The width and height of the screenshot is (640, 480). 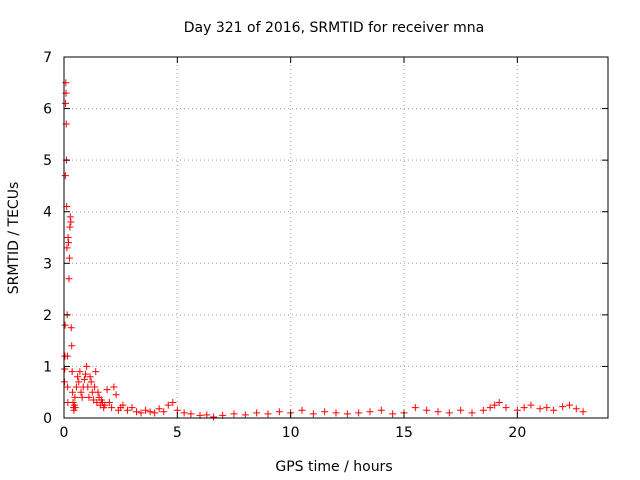 What do you see at coordinates (47, 264) in the screenshot?
I see `y-tick-label: 3` at bounding box center [47, 264].